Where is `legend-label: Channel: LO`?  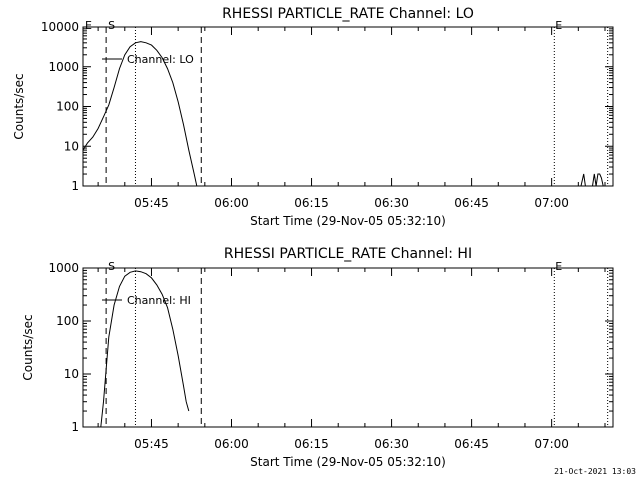 legend-label: Channel: LO is located at coordinates (160, 59).